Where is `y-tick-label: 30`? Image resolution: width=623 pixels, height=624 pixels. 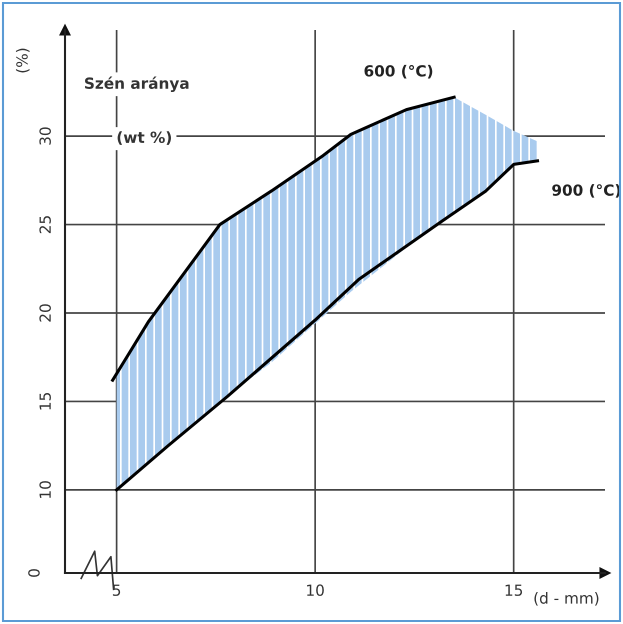
y-tick-label: 30 is located at coordinates (45, 136).